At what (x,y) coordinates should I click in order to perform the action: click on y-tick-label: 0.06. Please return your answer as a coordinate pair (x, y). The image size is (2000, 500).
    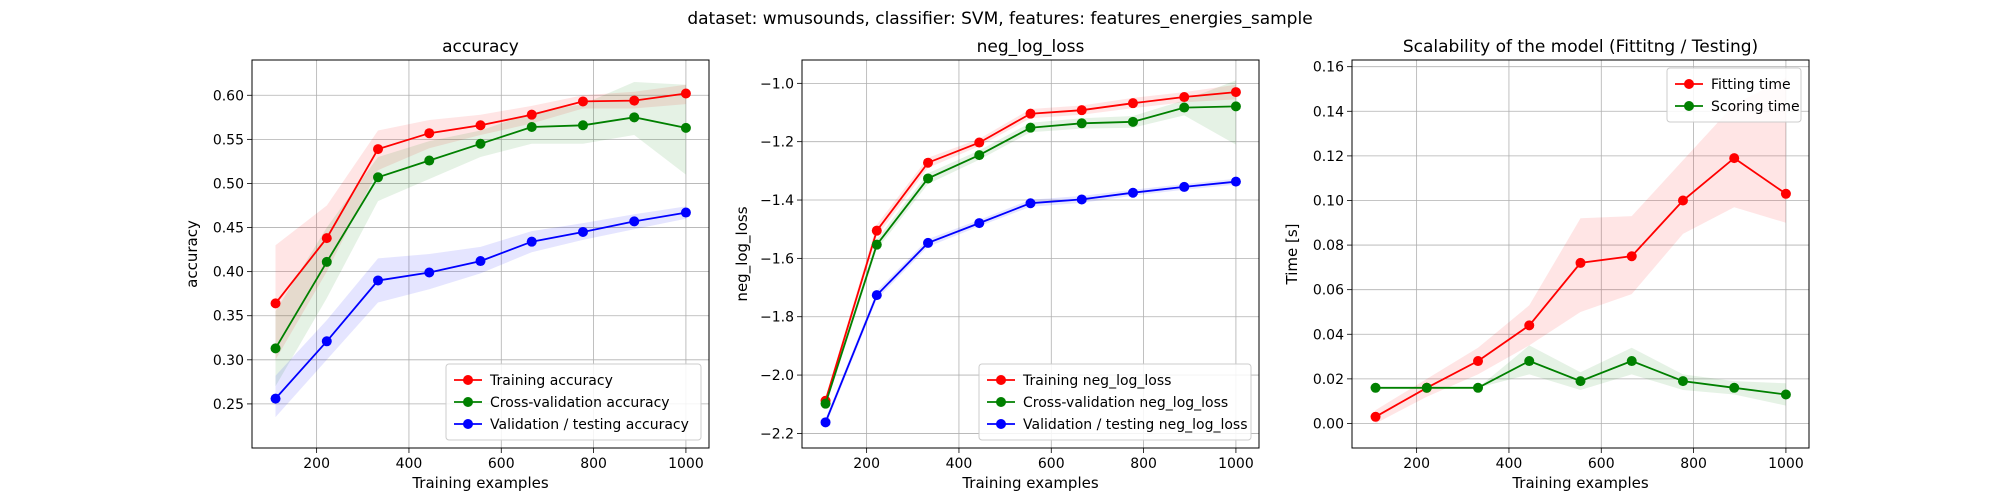
    Looking at the image, I should click on (1328, 291).